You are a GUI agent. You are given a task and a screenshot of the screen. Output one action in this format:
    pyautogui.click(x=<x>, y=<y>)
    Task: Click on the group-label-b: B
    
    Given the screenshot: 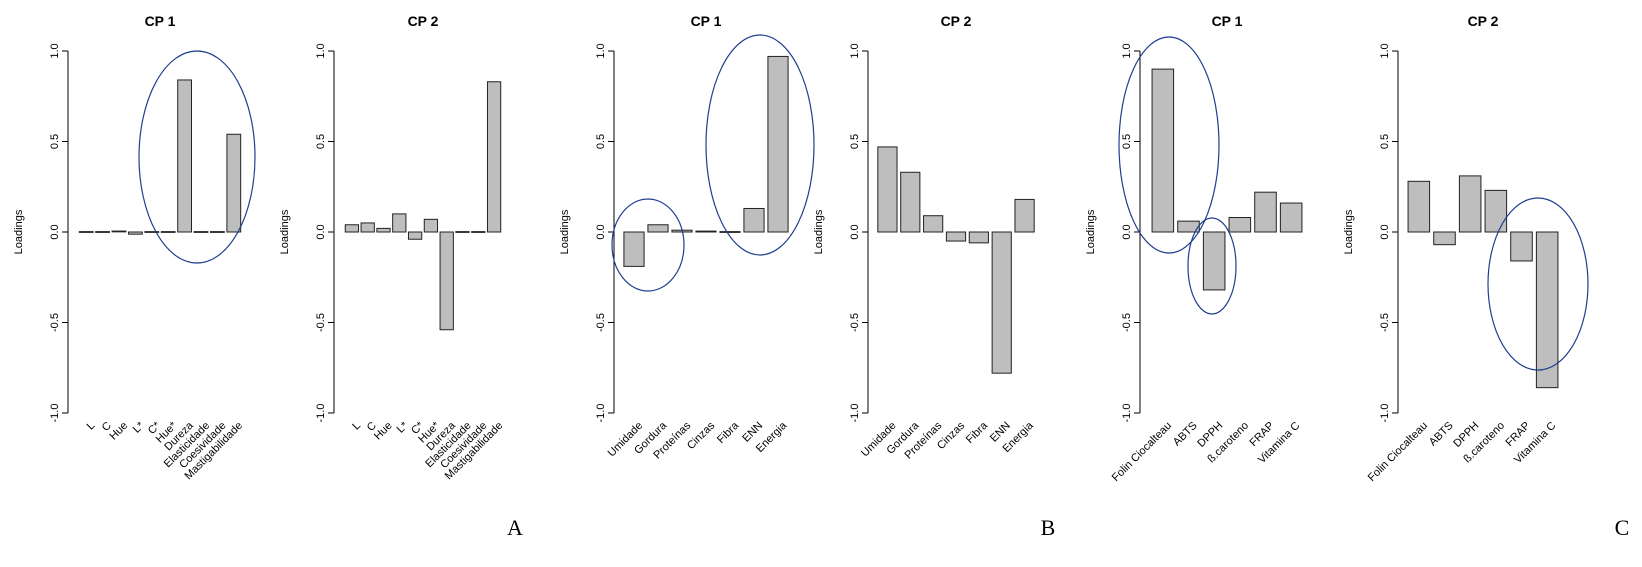 What is the action you would take?
    pyautogui.click(x=1048, y=527)
    